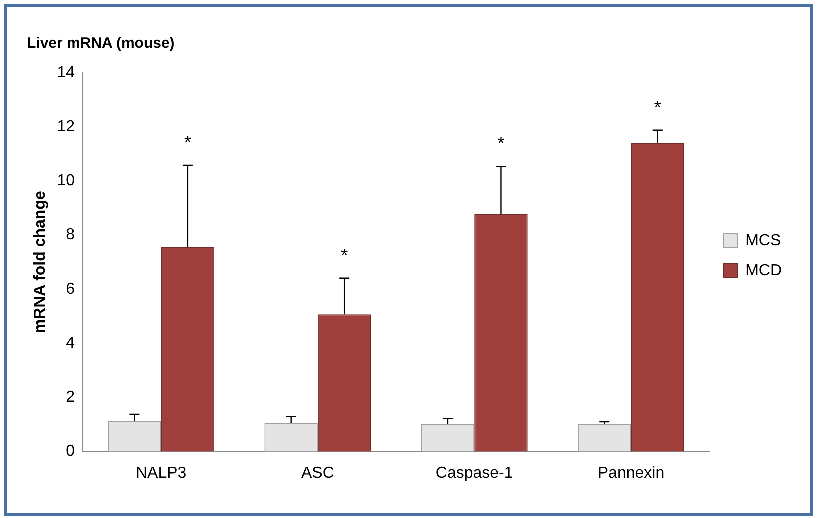  What do you see at coordinates (475, 473) in the screenshot?
I see `x-tick-label: Caspase-1` at bounding box center [475, 473].